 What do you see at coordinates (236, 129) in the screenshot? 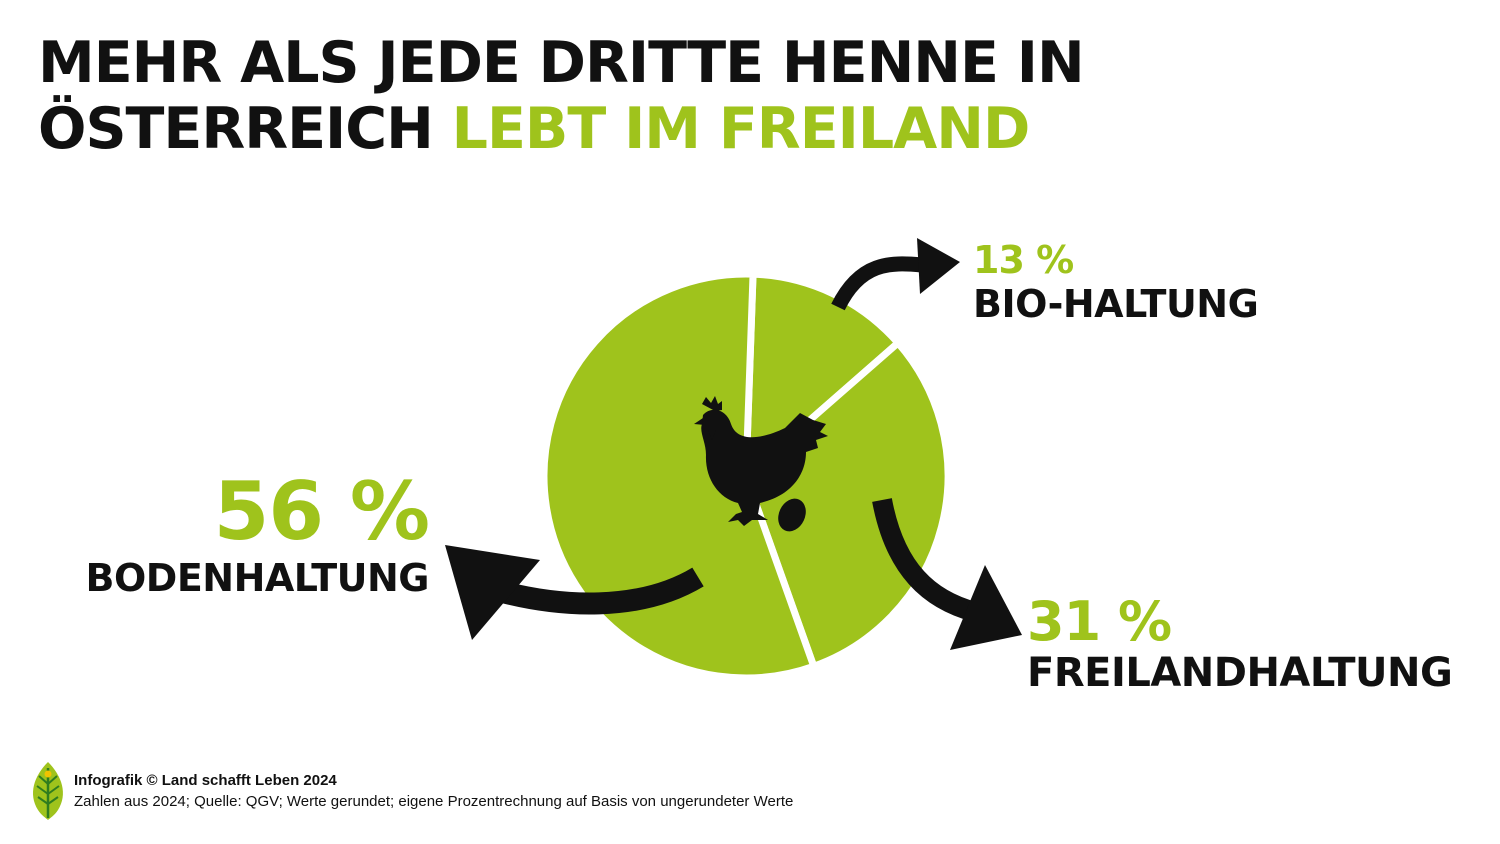
I see `headline-line2-dark: ÖSTERREICH` at bounding box center [236, 129].